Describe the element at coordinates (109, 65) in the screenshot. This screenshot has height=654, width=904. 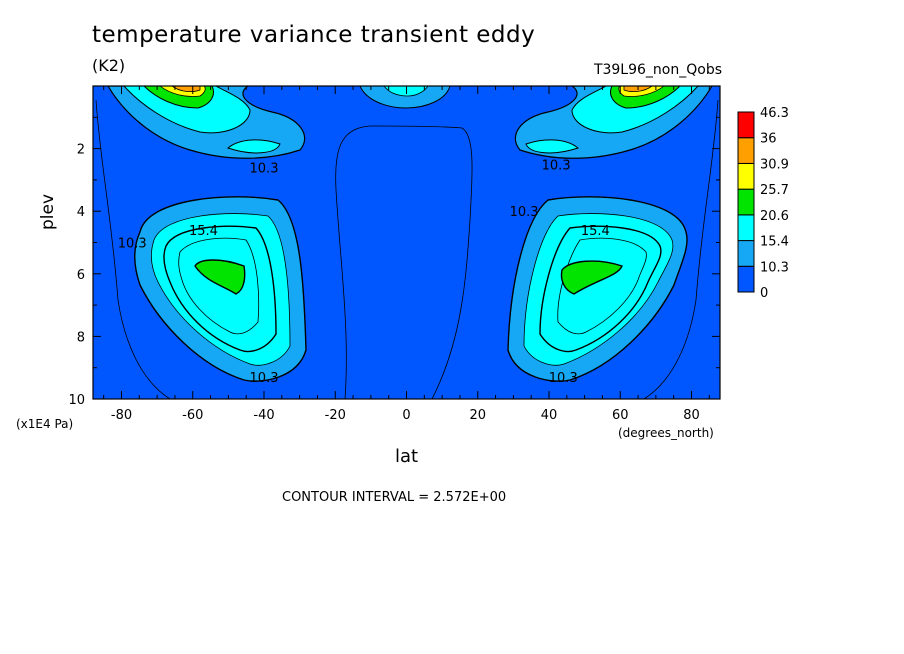
I see `units-label: (K2)` at that location.